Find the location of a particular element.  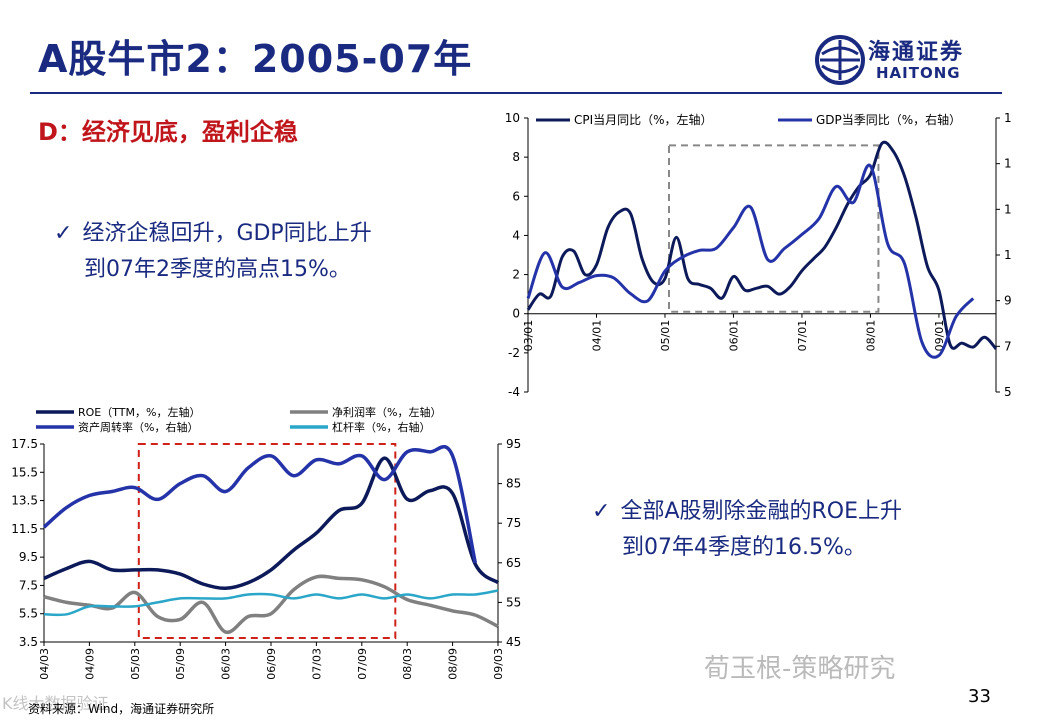

net-margin-series-line is located at coordinates (271, 604).